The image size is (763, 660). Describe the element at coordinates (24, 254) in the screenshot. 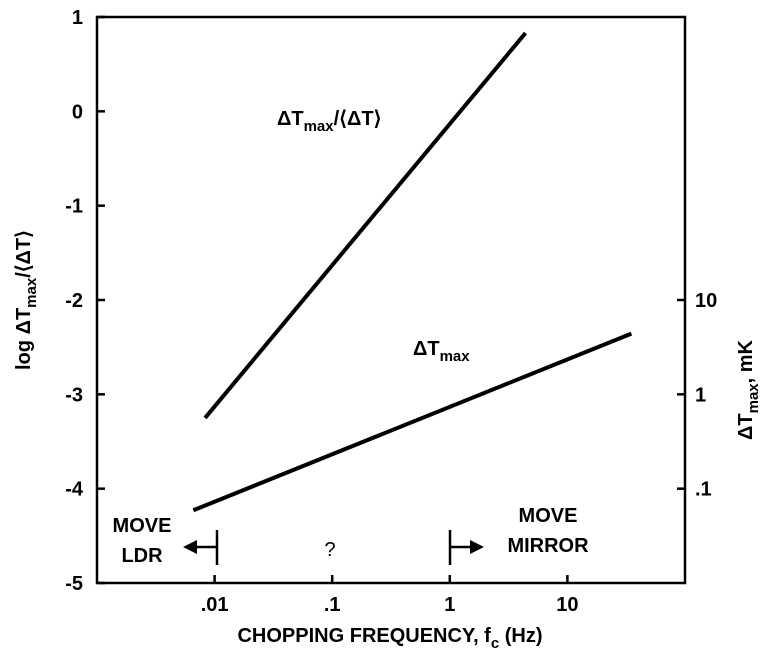

I see `y-axis-label-part: /⟨ΔT⟩` at that location.